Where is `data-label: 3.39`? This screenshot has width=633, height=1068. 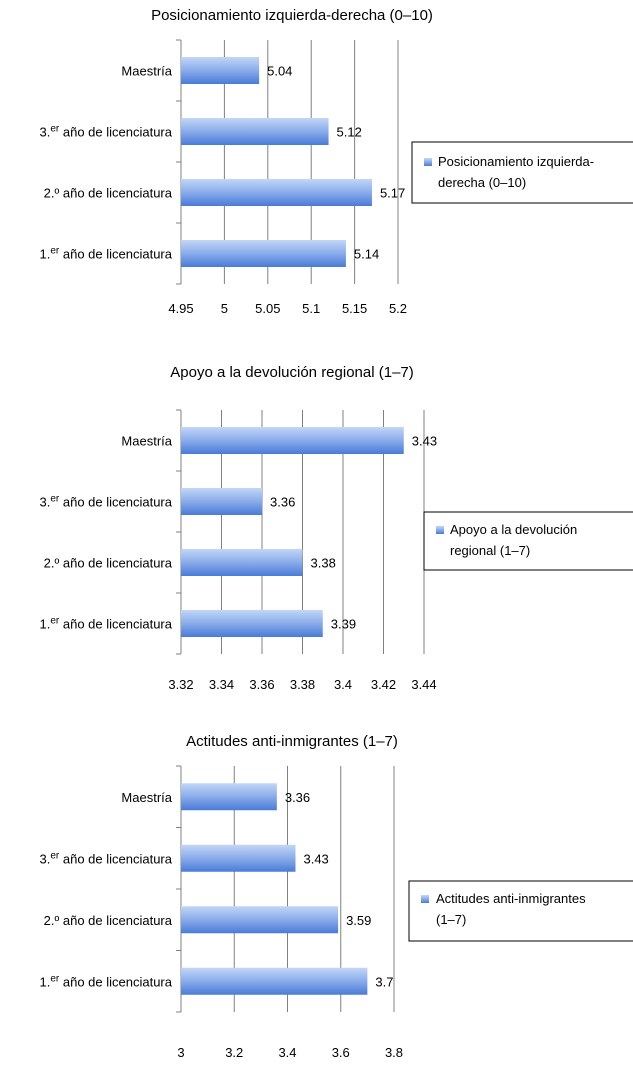 data-label: 3.39 is located at coordinates (343, 624).